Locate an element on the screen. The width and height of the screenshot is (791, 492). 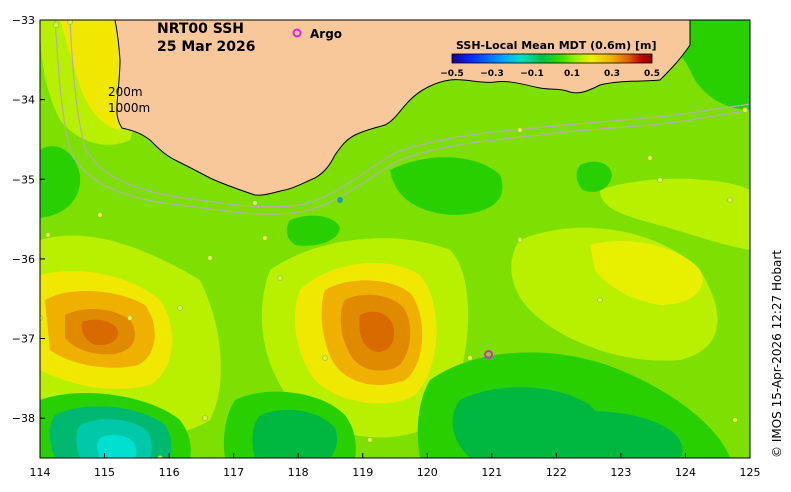
argo-float-marker is located at coordinates (489, 354).